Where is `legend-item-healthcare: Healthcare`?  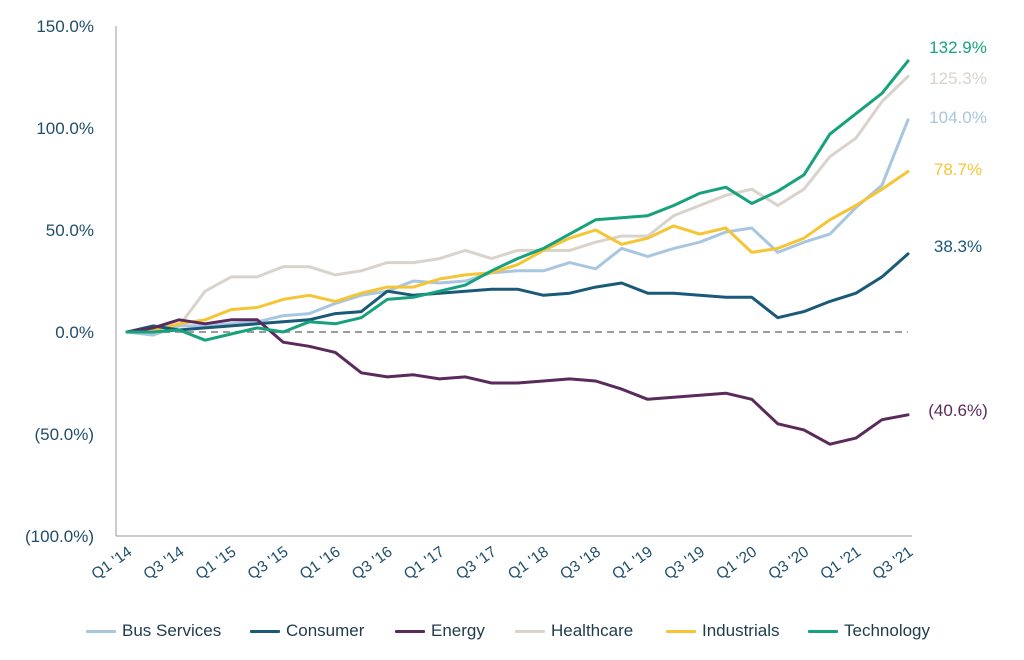 legend-item-healthcare: Healthcare is located at coordinates (574, 631).